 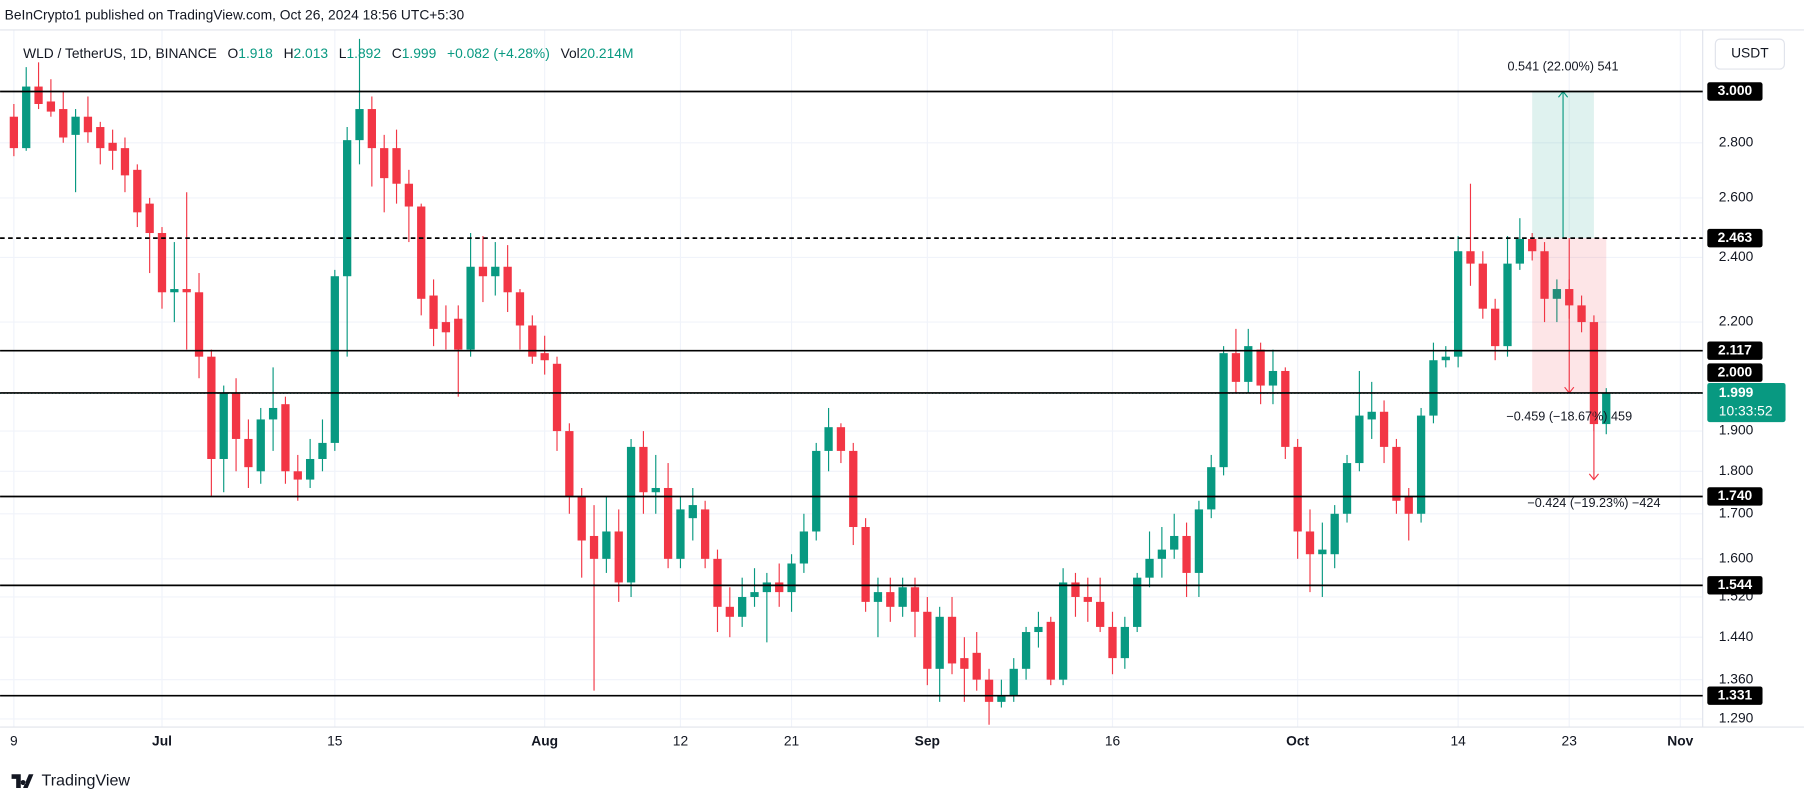 I want to click on y-tick-label: 1.600, so click(x=1736, y=557).